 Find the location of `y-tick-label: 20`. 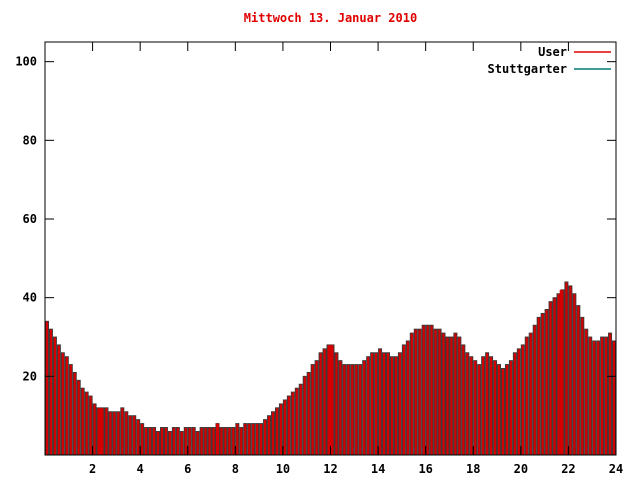

y-tick-label: 20 is located at coordinates (30, 376).